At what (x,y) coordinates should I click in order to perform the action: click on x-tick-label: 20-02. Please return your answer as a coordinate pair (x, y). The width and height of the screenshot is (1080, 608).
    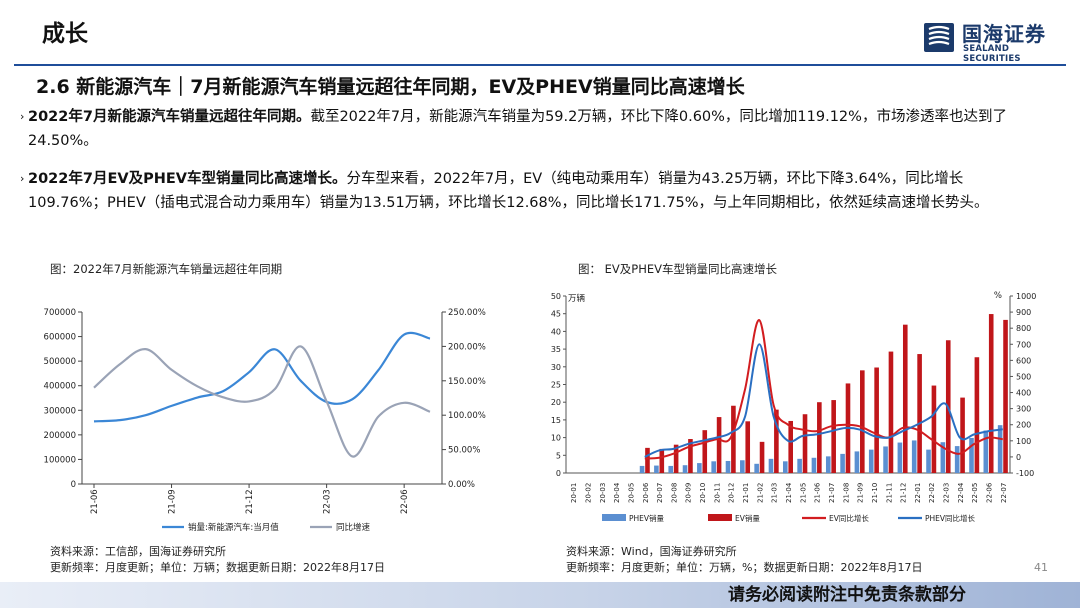
    Looking at the image, I should click on (588, 493).